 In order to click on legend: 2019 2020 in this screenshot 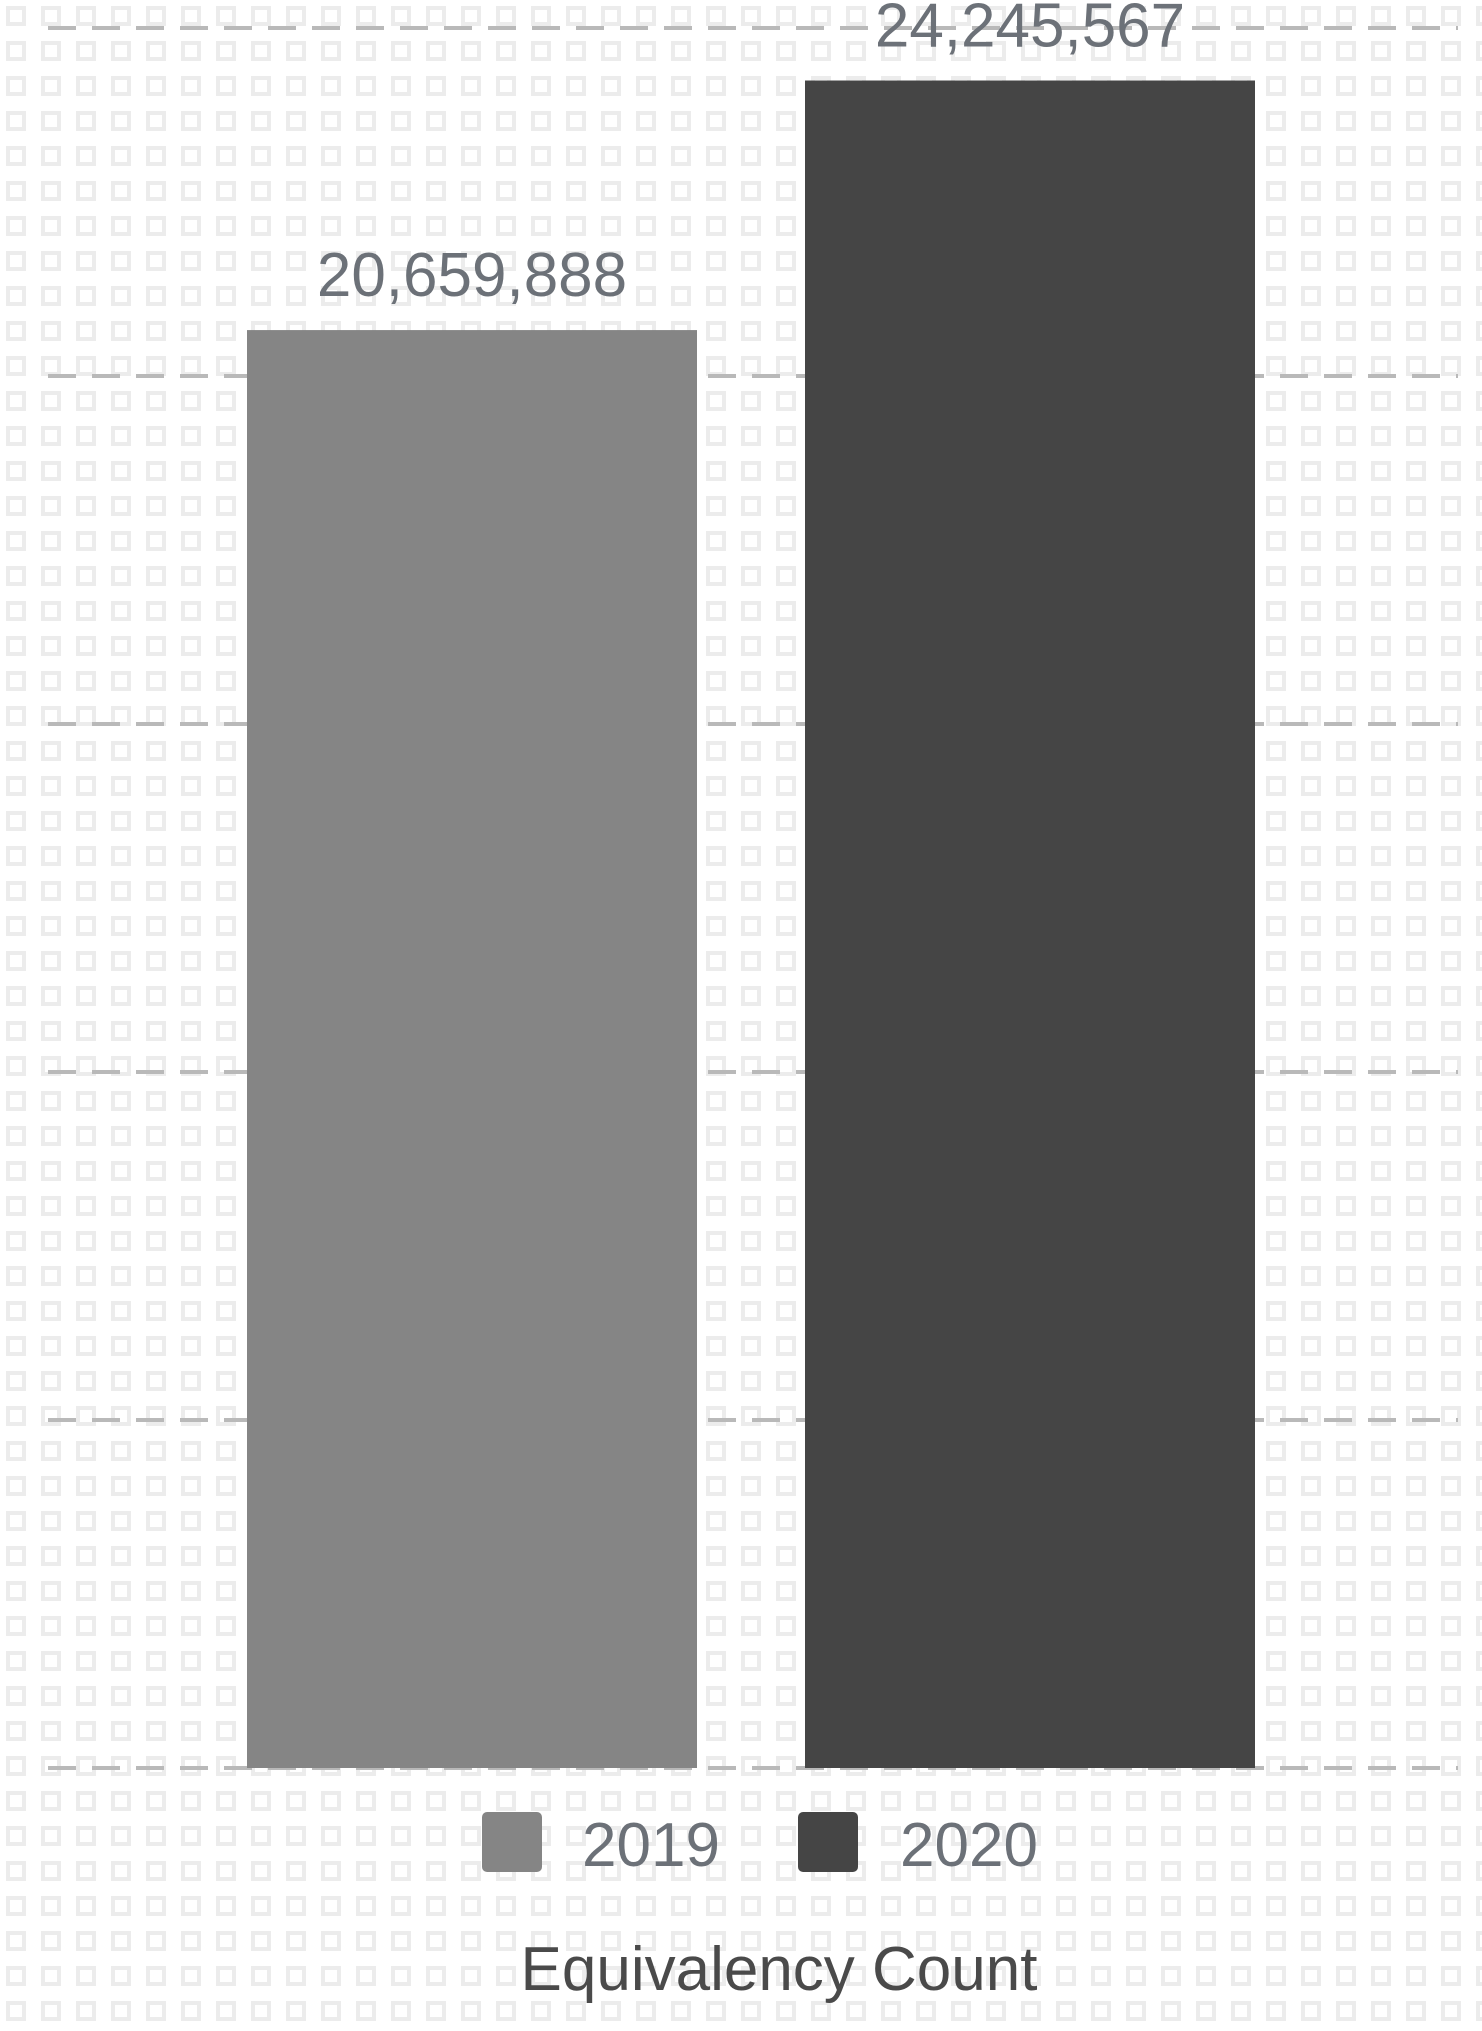, I will do `click(760, 1845)`.